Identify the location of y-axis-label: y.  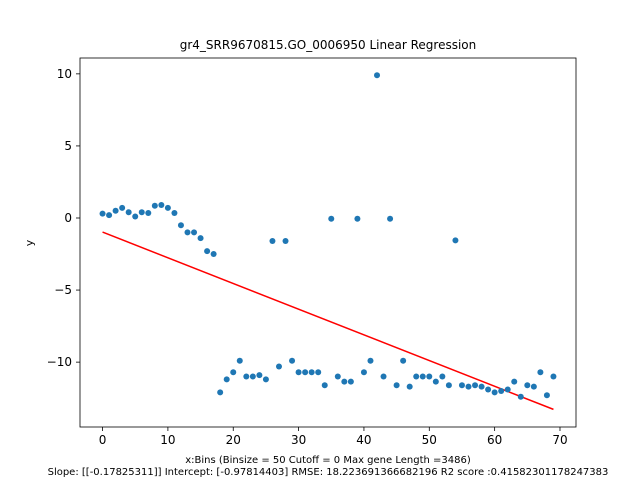
(29, 242).